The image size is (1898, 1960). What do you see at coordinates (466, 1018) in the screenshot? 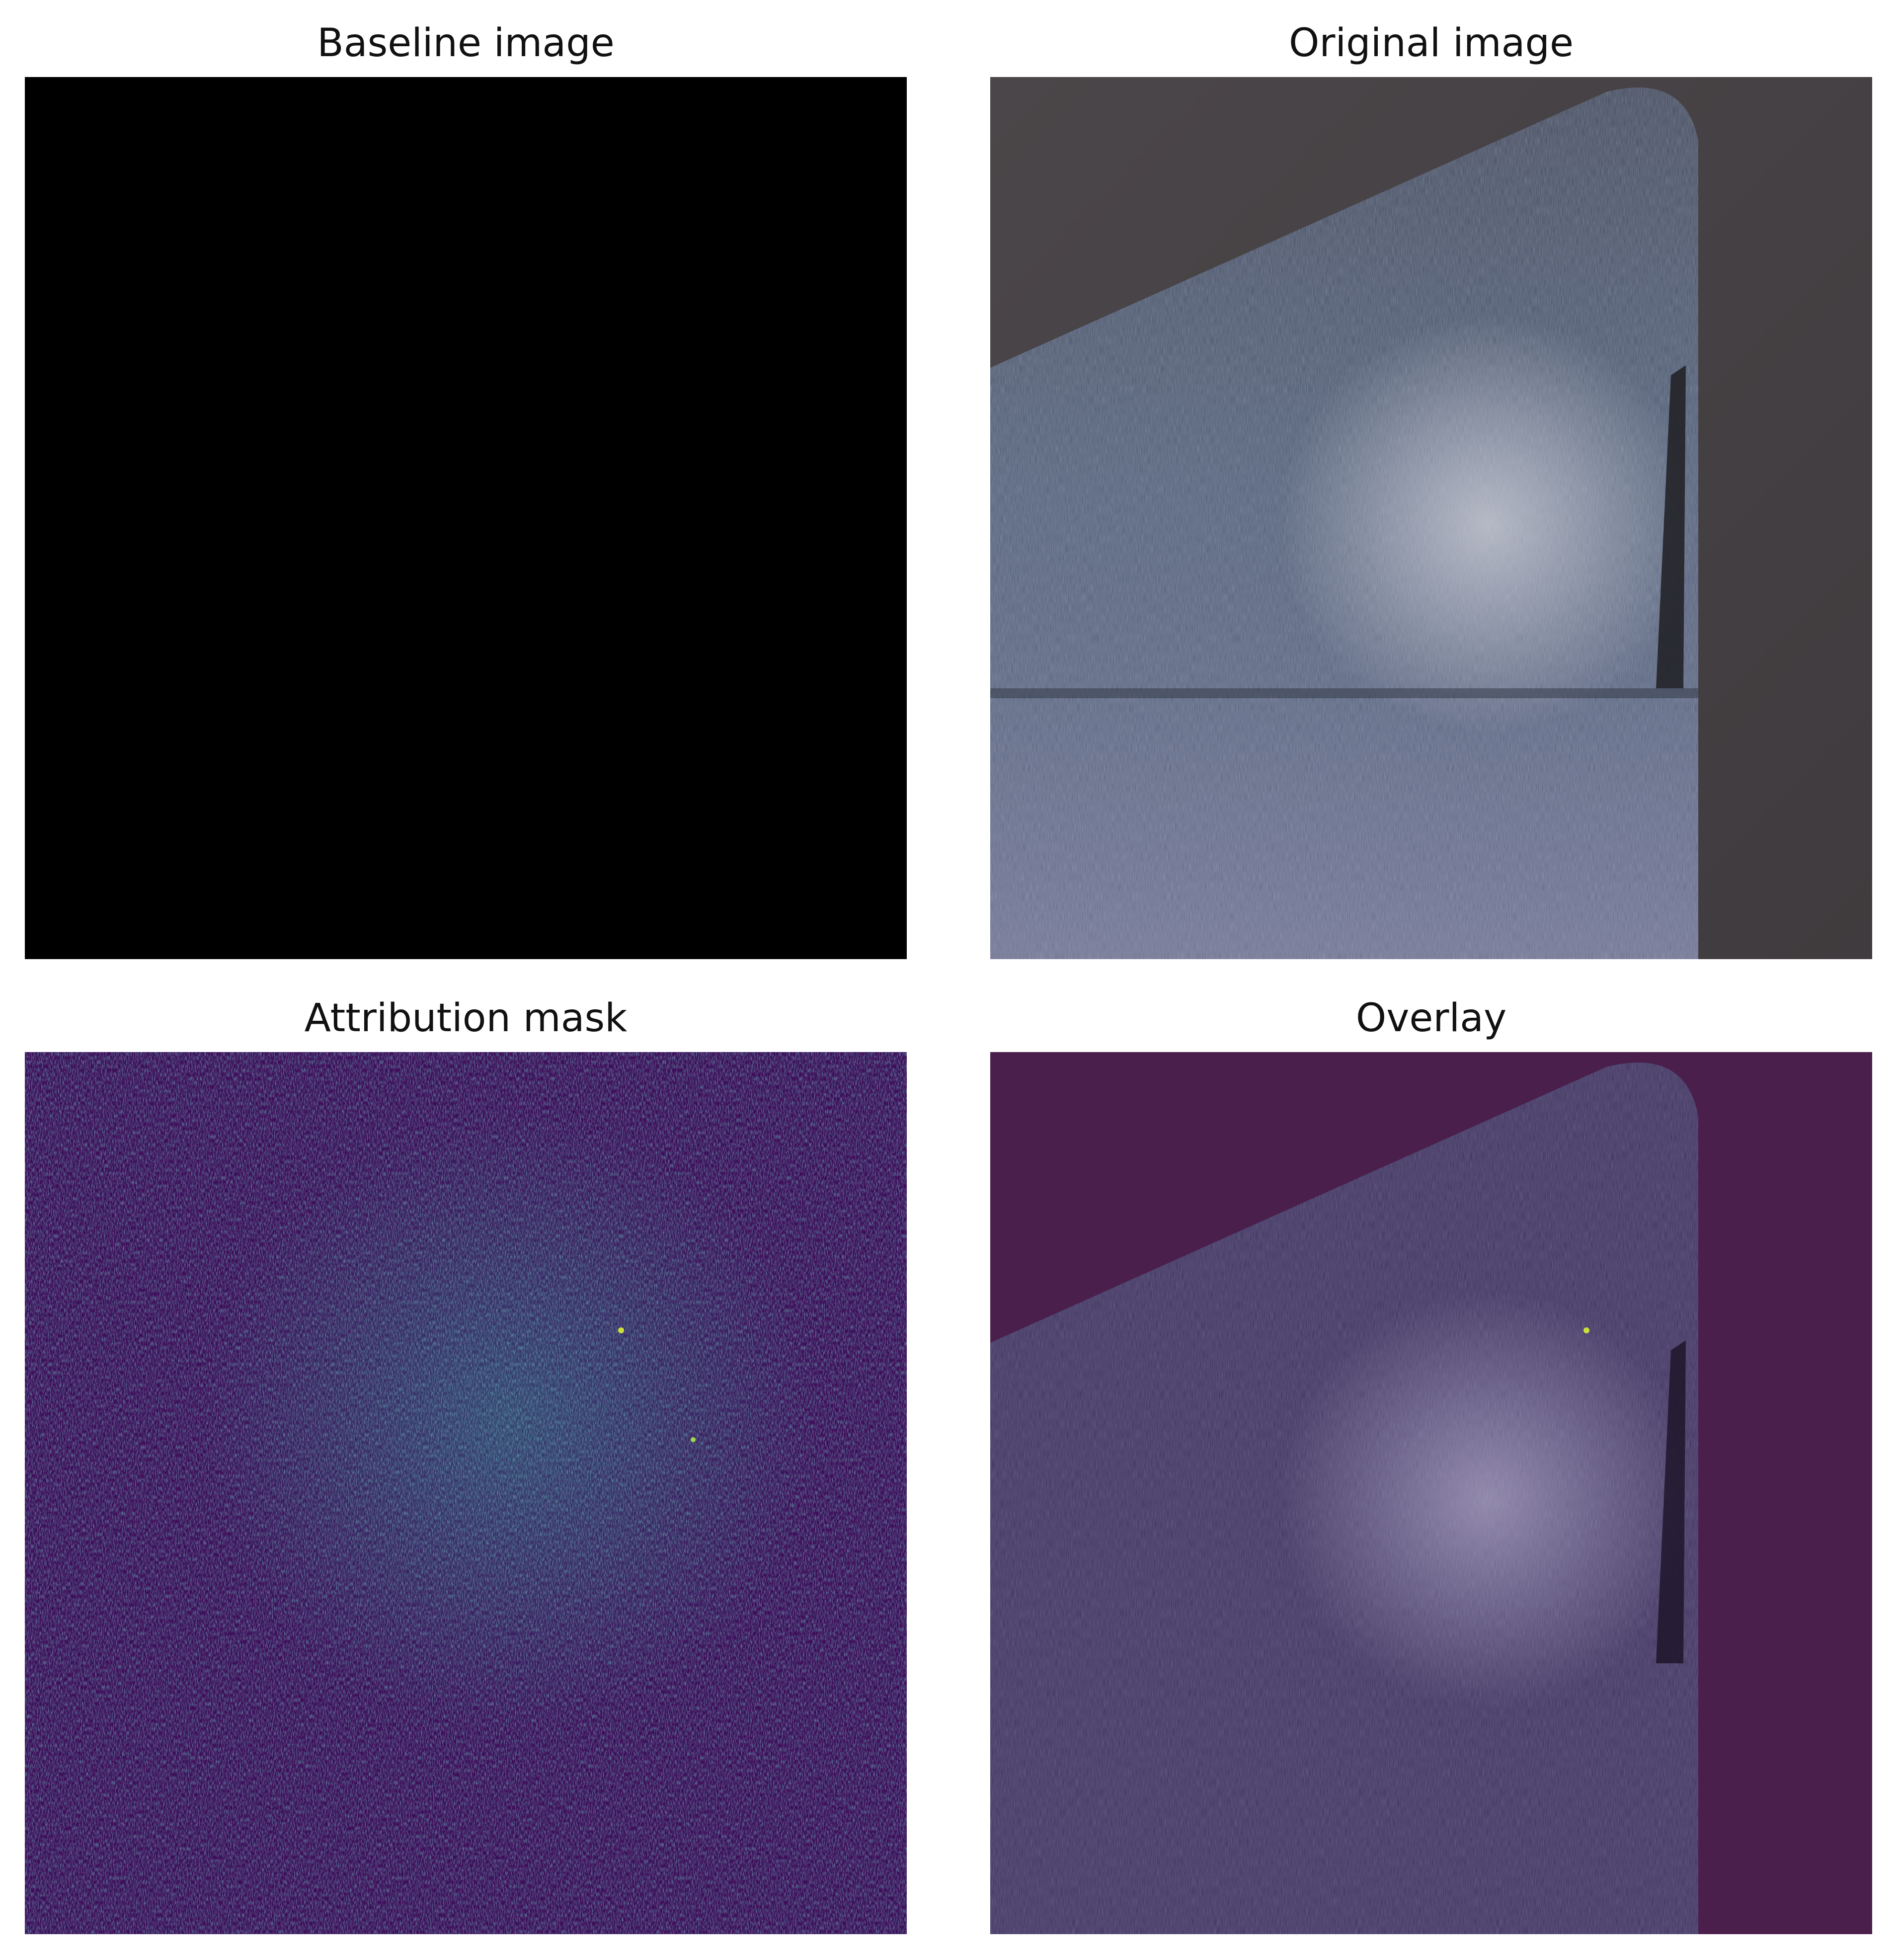
I see `attribution-title: Attribution mask` at bounding box center [466, 1018].